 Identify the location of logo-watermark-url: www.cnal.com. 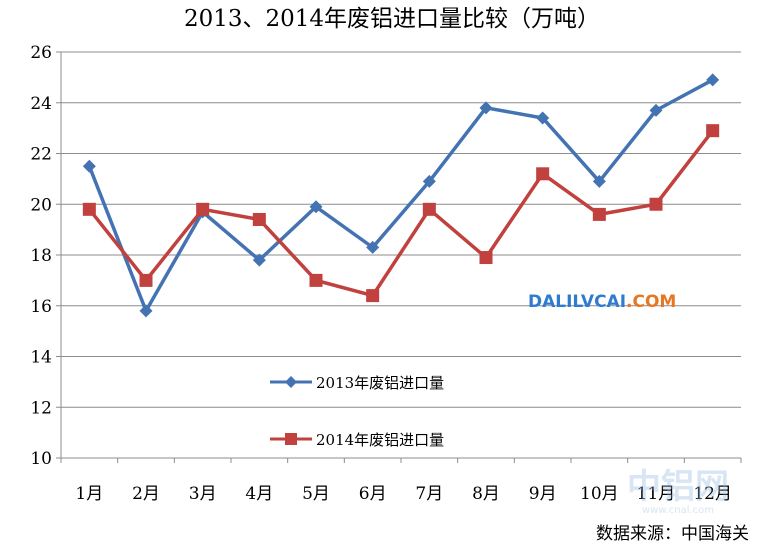
(678, 510).